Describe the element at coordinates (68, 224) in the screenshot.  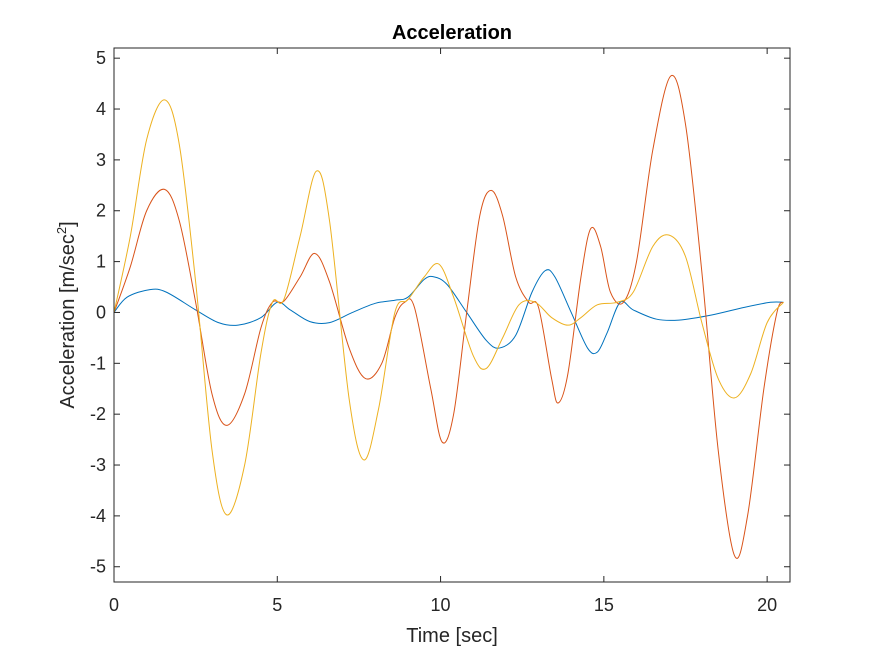
I see `y-axis-title-close: ]` at that location.